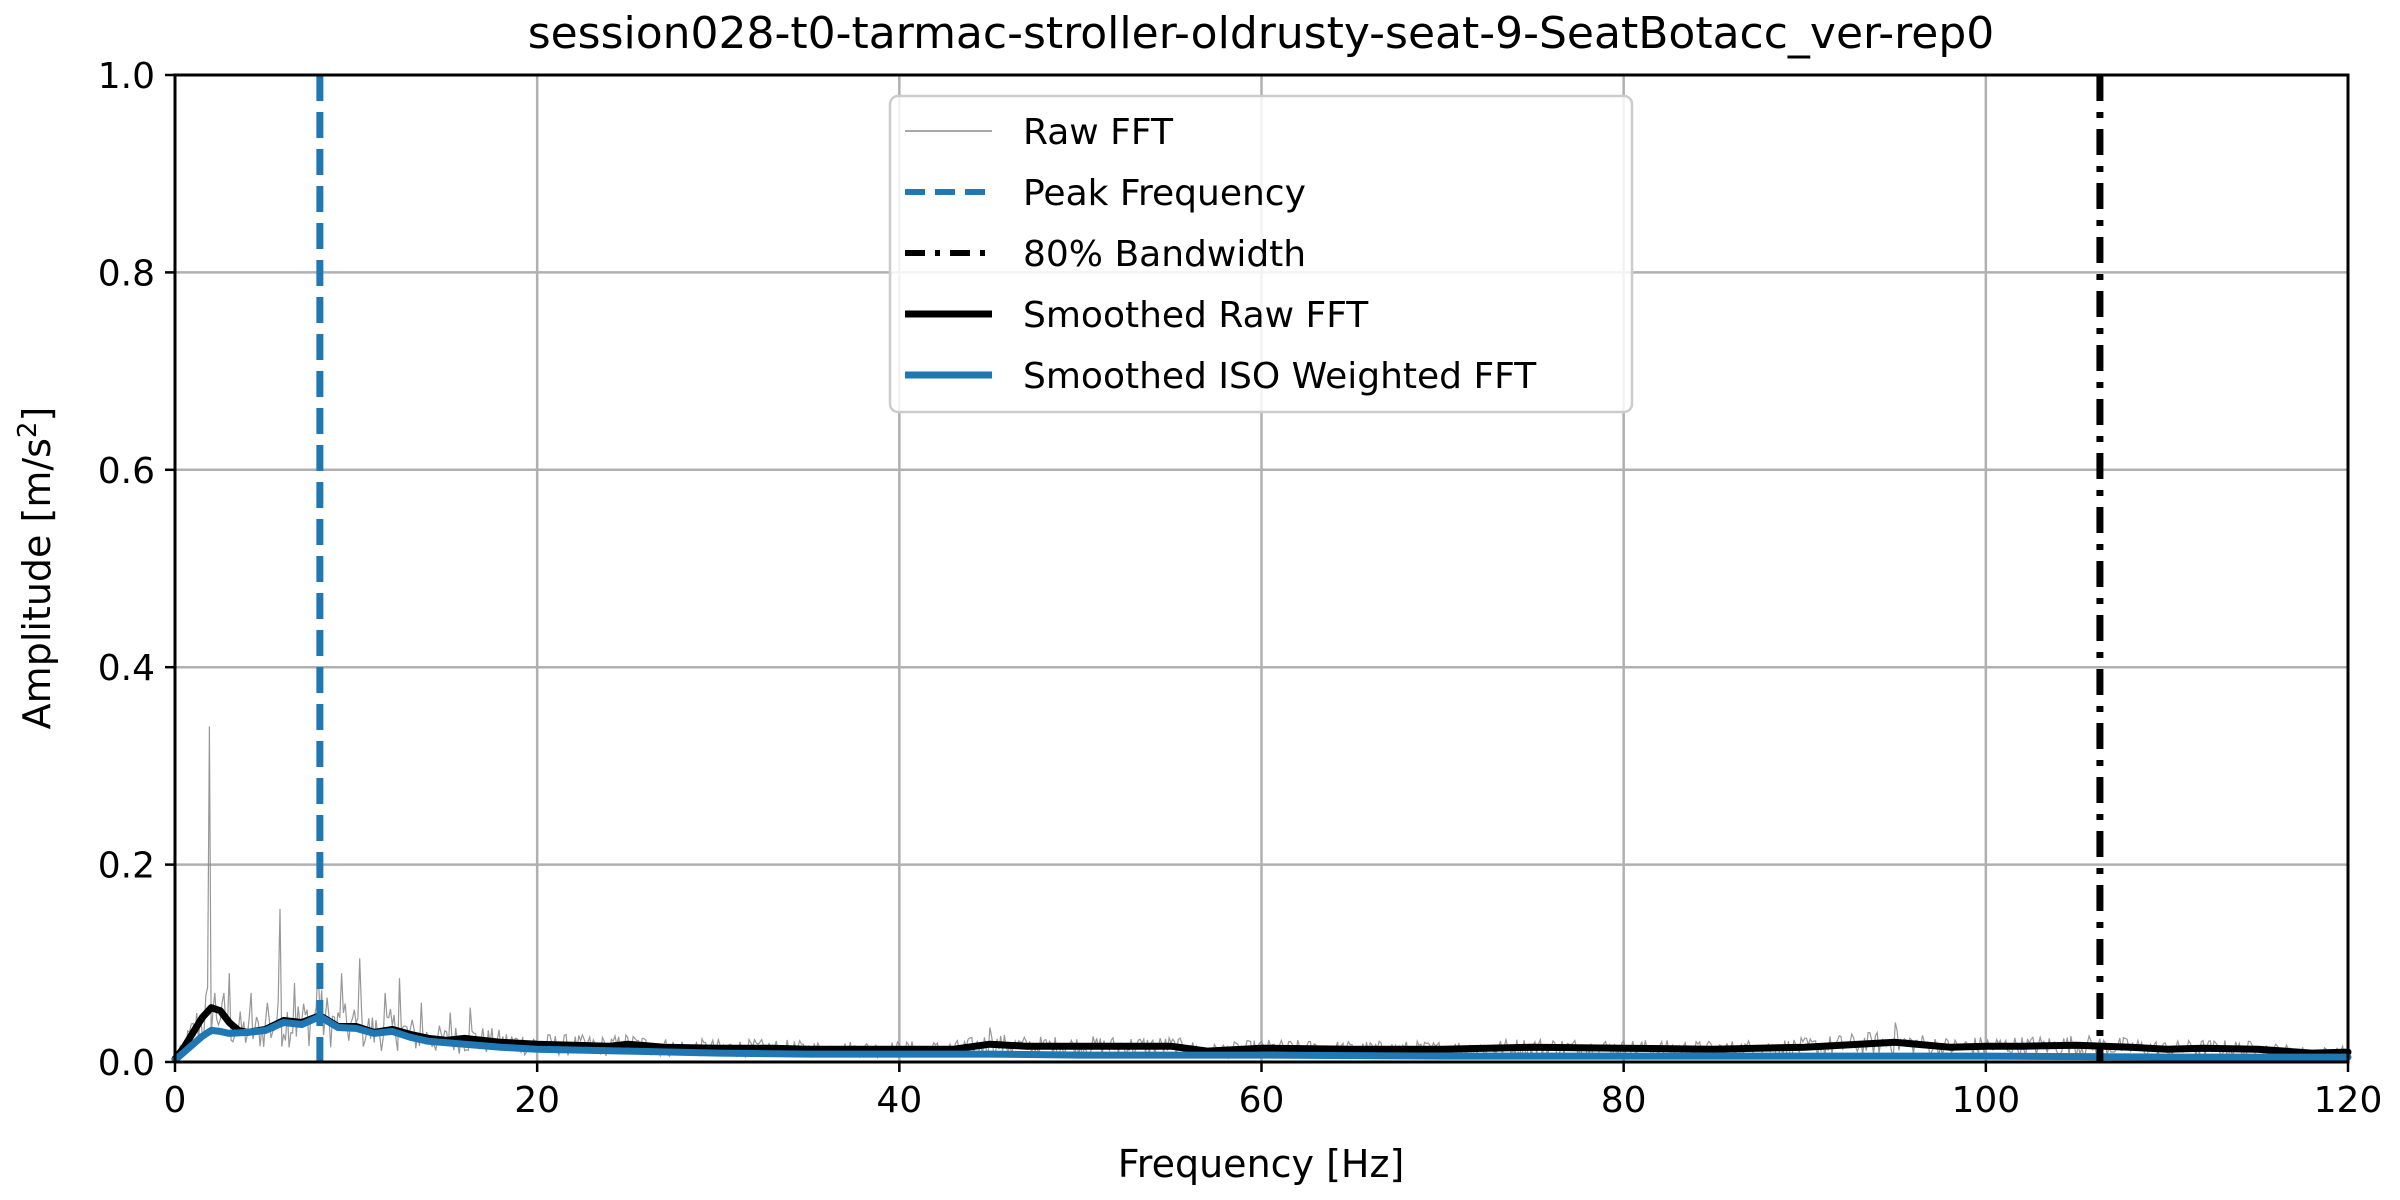 This screenshot has height=1200, width=2400. Describe the element at coordinates (37, 583) in the screenshot. I see `y-axis-label-main: Amplitude [m/s` at that location.